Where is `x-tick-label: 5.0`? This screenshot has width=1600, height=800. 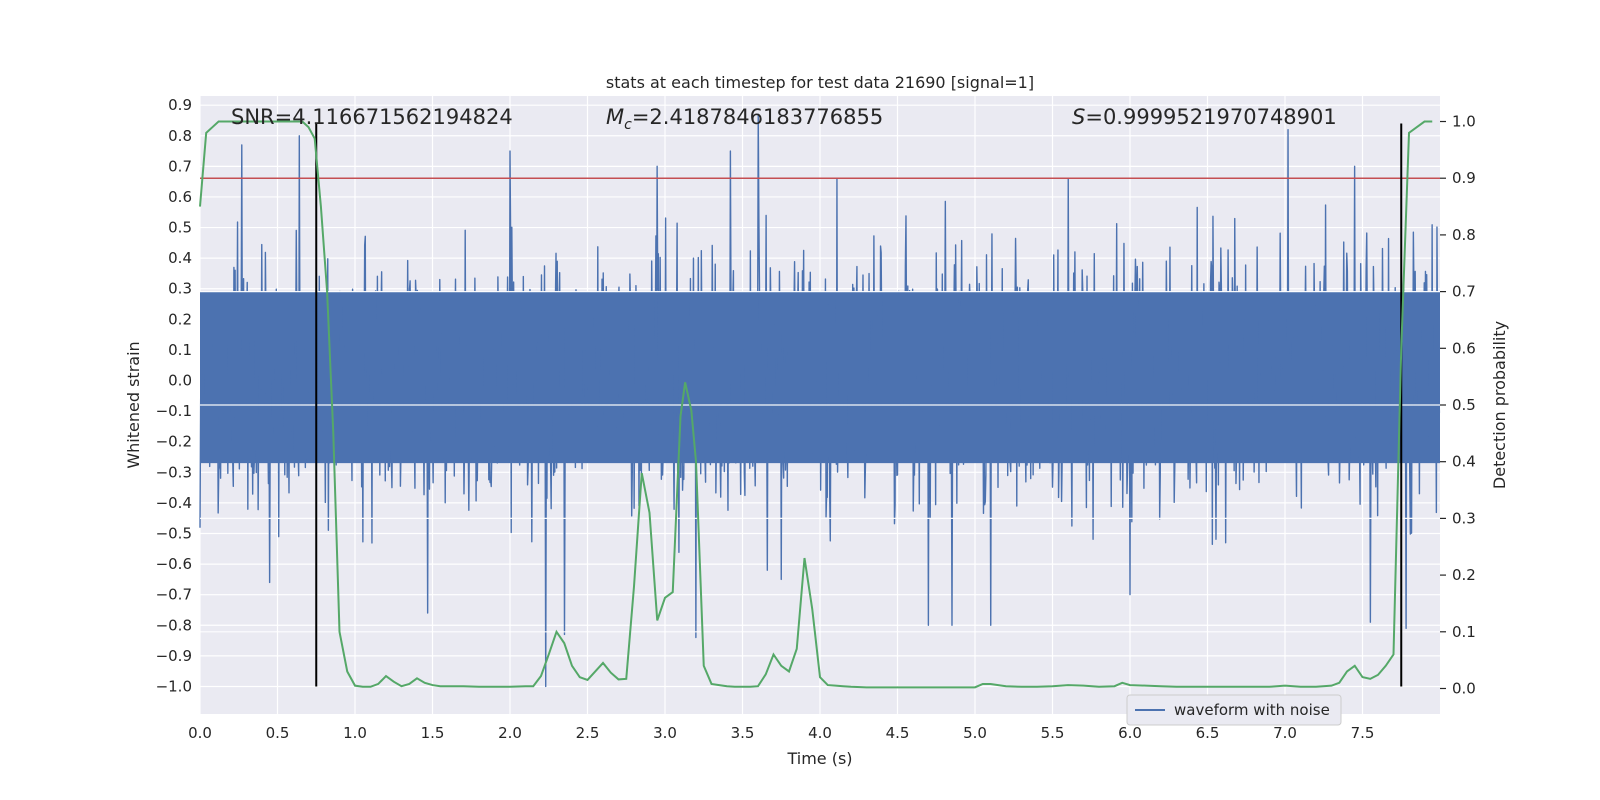
x-tick-label: 5.0 is located at coordinates (975, 733).